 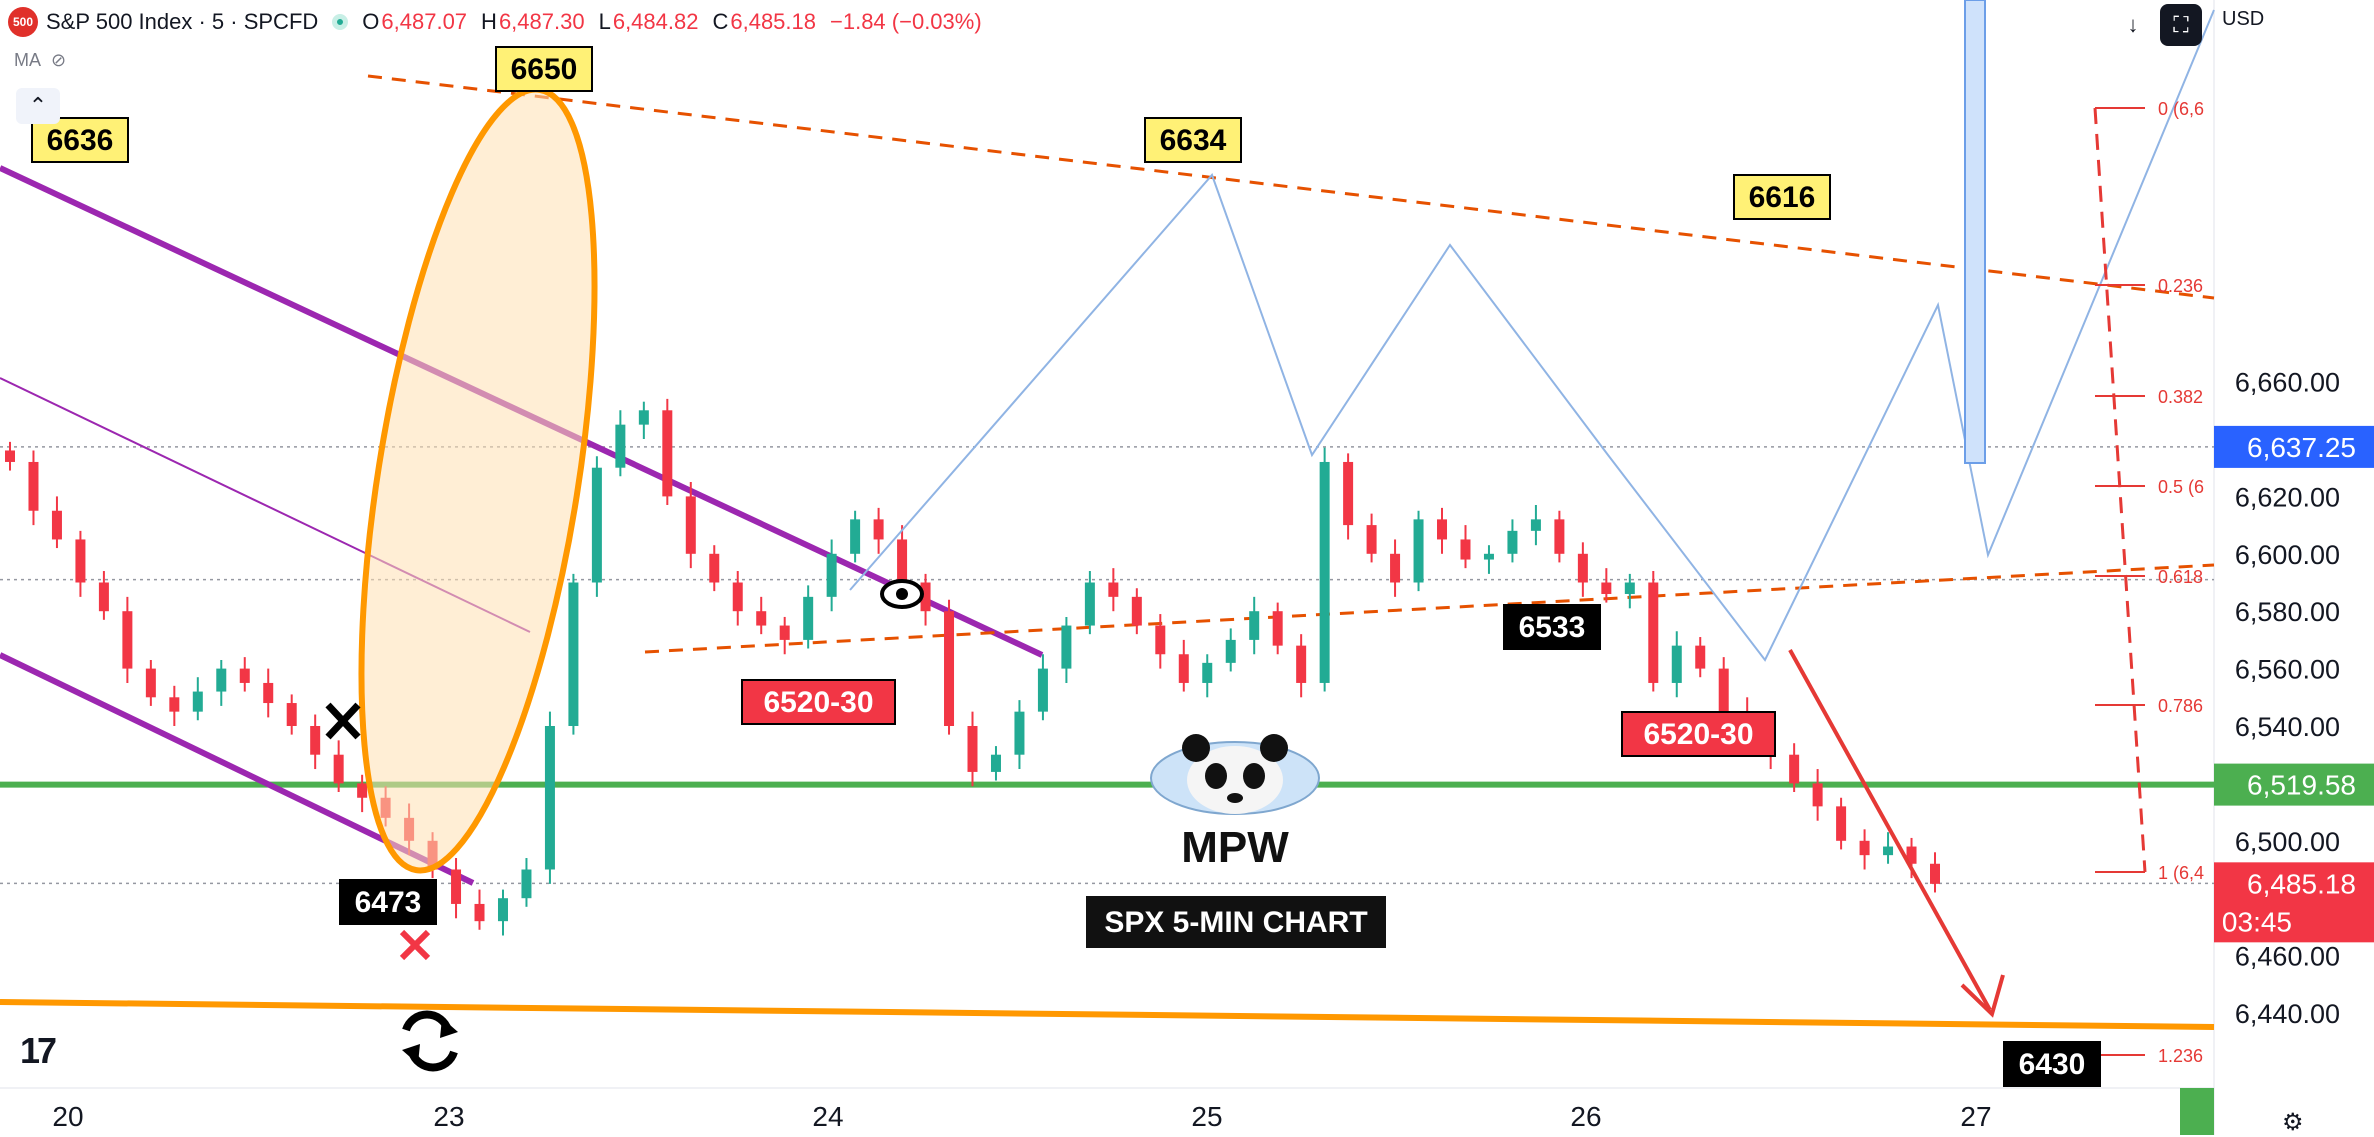 I want to click on refresh-icon, so click(x=430, y=1041).